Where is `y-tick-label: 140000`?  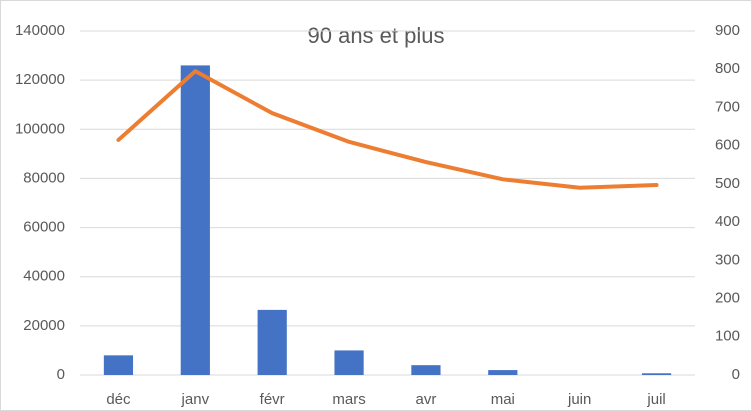 y-tick-label: 140000 is located at coordinates (40, 30).